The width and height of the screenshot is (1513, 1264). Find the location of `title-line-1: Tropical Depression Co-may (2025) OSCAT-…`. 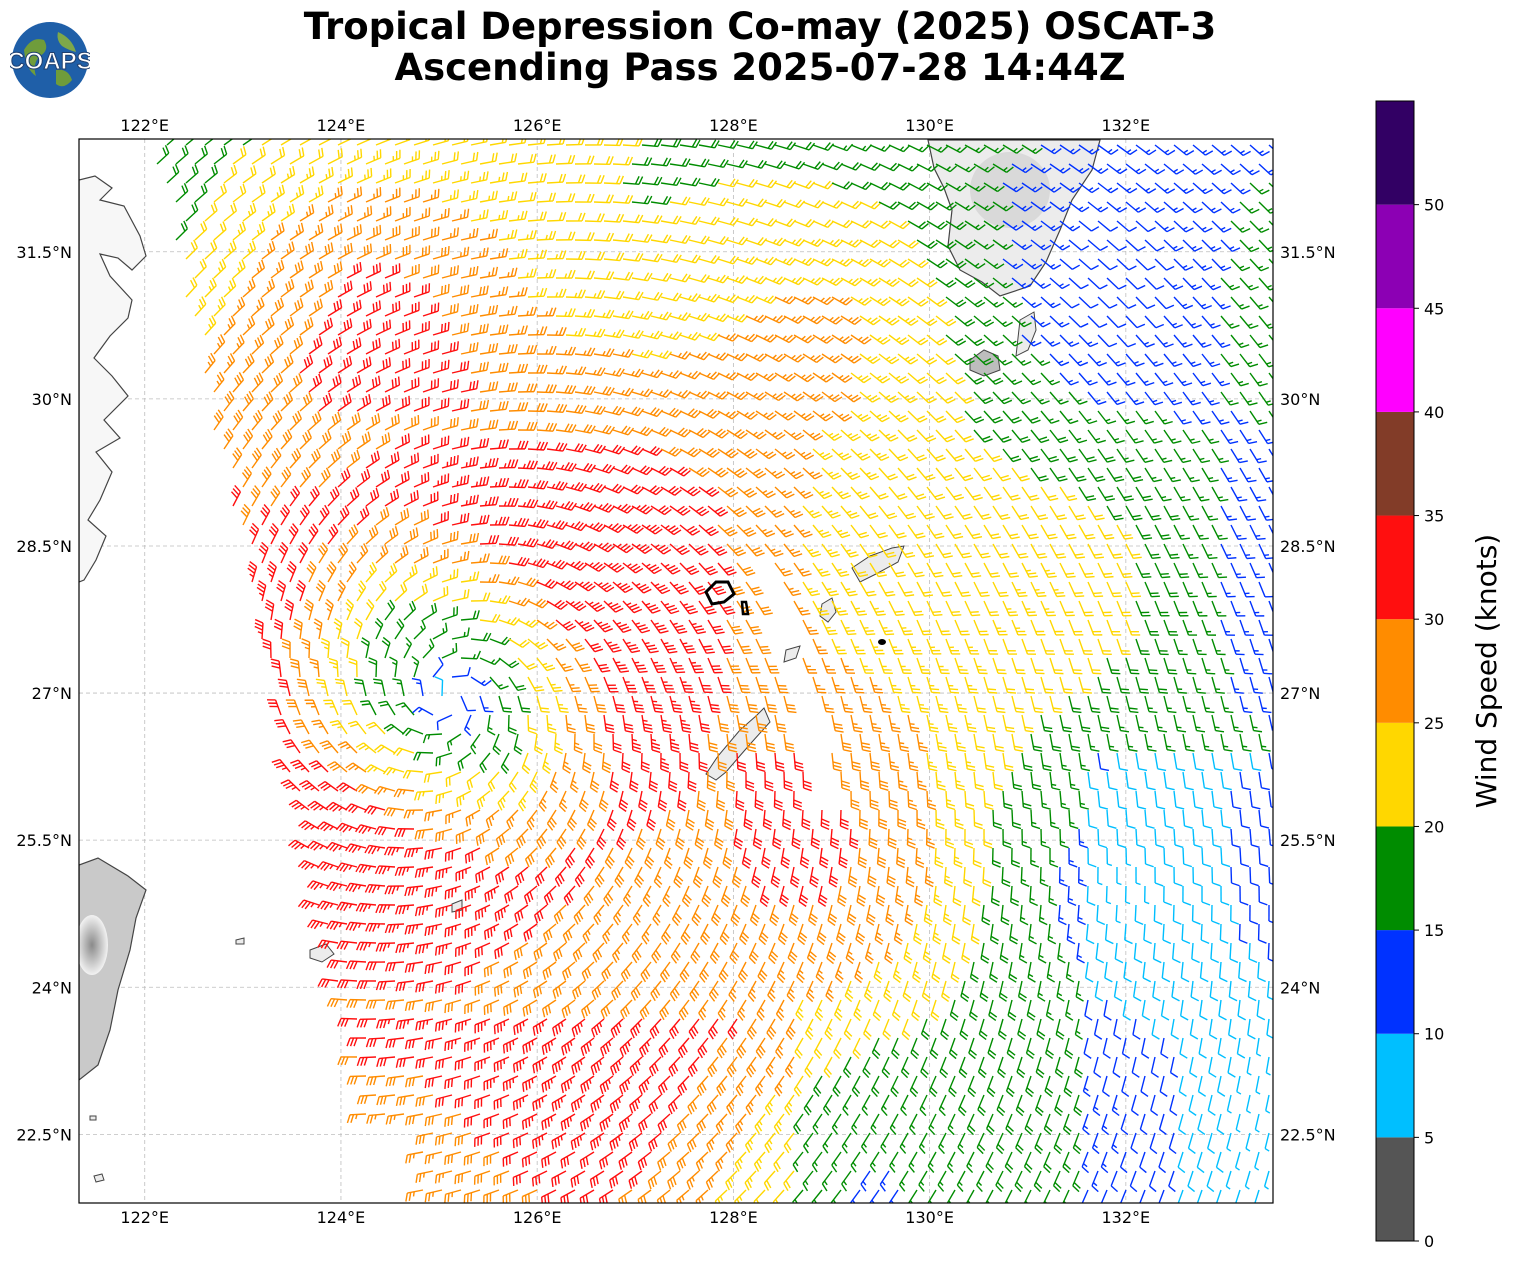

title-line-1: Tropical Depression Co-may (2025) OSCAT-… is located at coordinates (760, 26).